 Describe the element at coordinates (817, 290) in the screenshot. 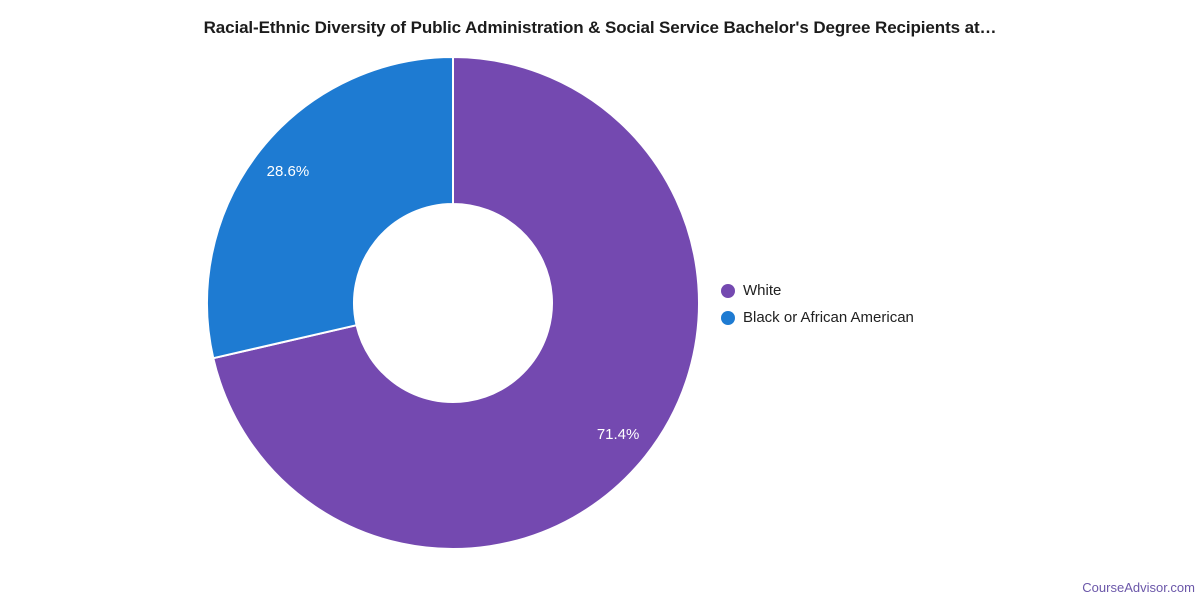

I see `legend-item-white: White` at that location.